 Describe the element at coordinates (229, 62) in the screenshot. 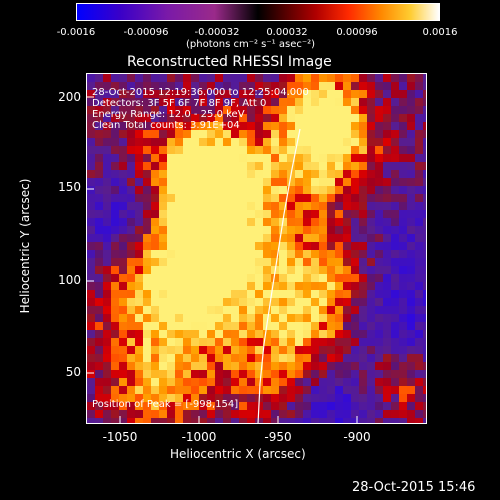

I see `plot-title: Reconstructed RHESSI Image` at that location.